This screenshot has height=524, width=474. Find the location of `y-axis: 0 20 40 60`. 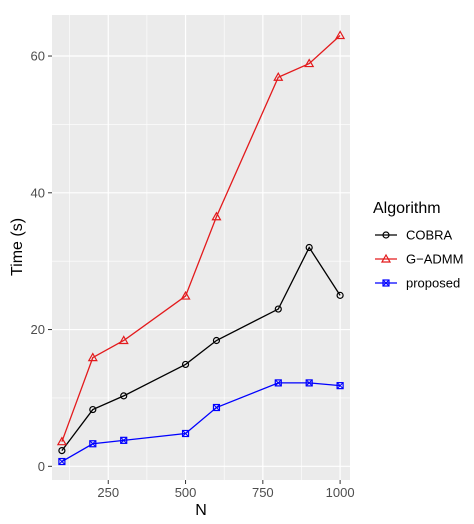

y-axis: 0 20 40 60 is located at coordinates (41, 261).